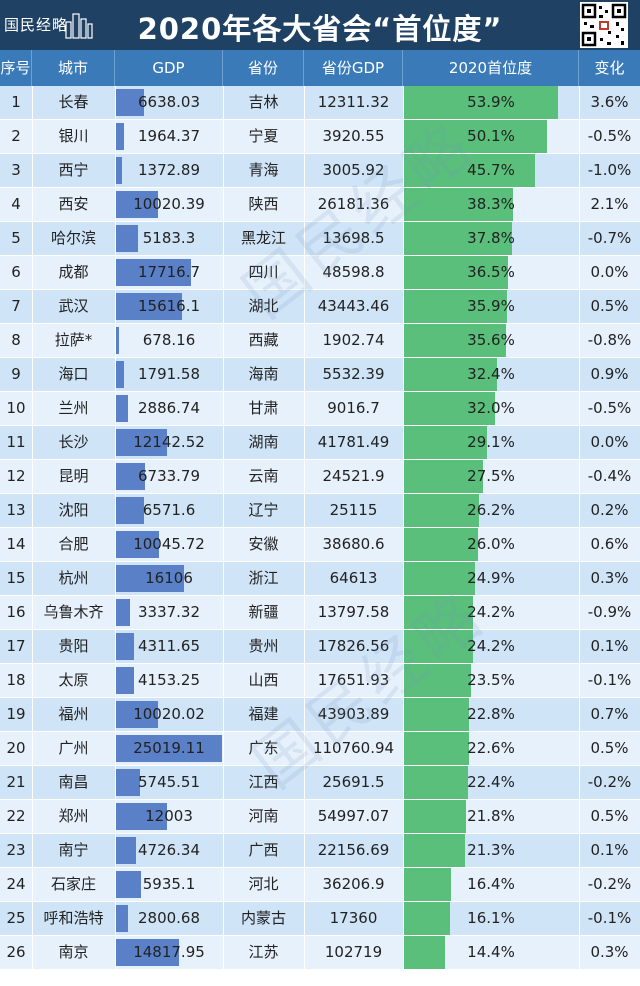 The width and height of the screenshot is (640, 986). Describe the element at coordinates (73, 714) in the screenshot. I see `city-cell: 福州` at that location.